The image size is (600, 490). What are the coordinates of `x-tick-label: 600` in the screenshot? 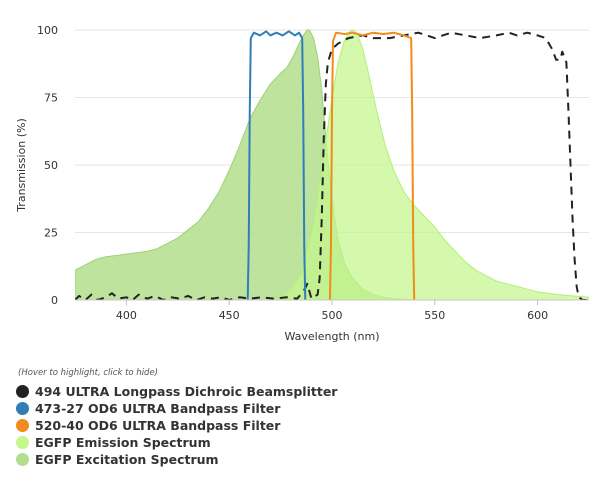 It's located at (537, 315).